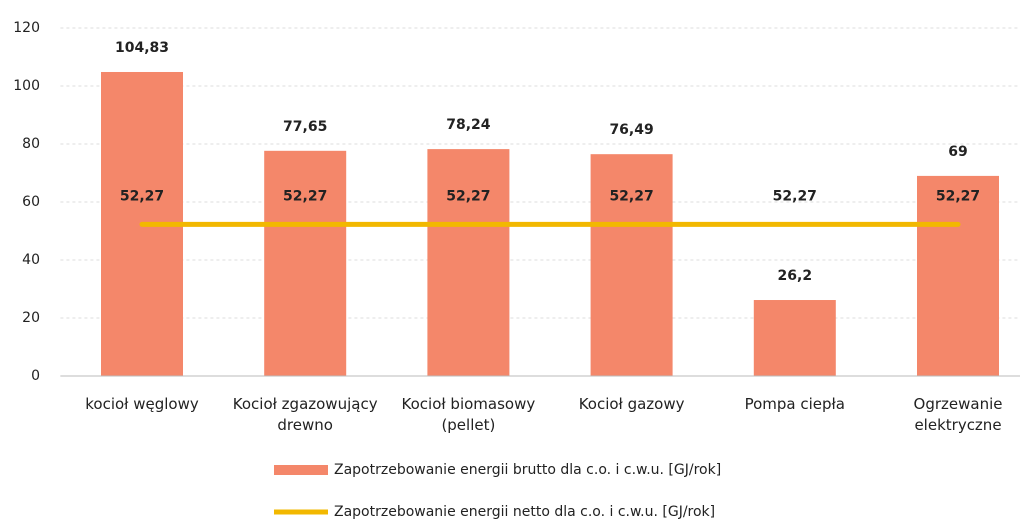 The height and width of the screenshot is (519, 1026). Describe the element at coordinates (468, 414) in the screenshot. I see `x-tick-label: Kocioł biomasowy (pellet)` at that location.